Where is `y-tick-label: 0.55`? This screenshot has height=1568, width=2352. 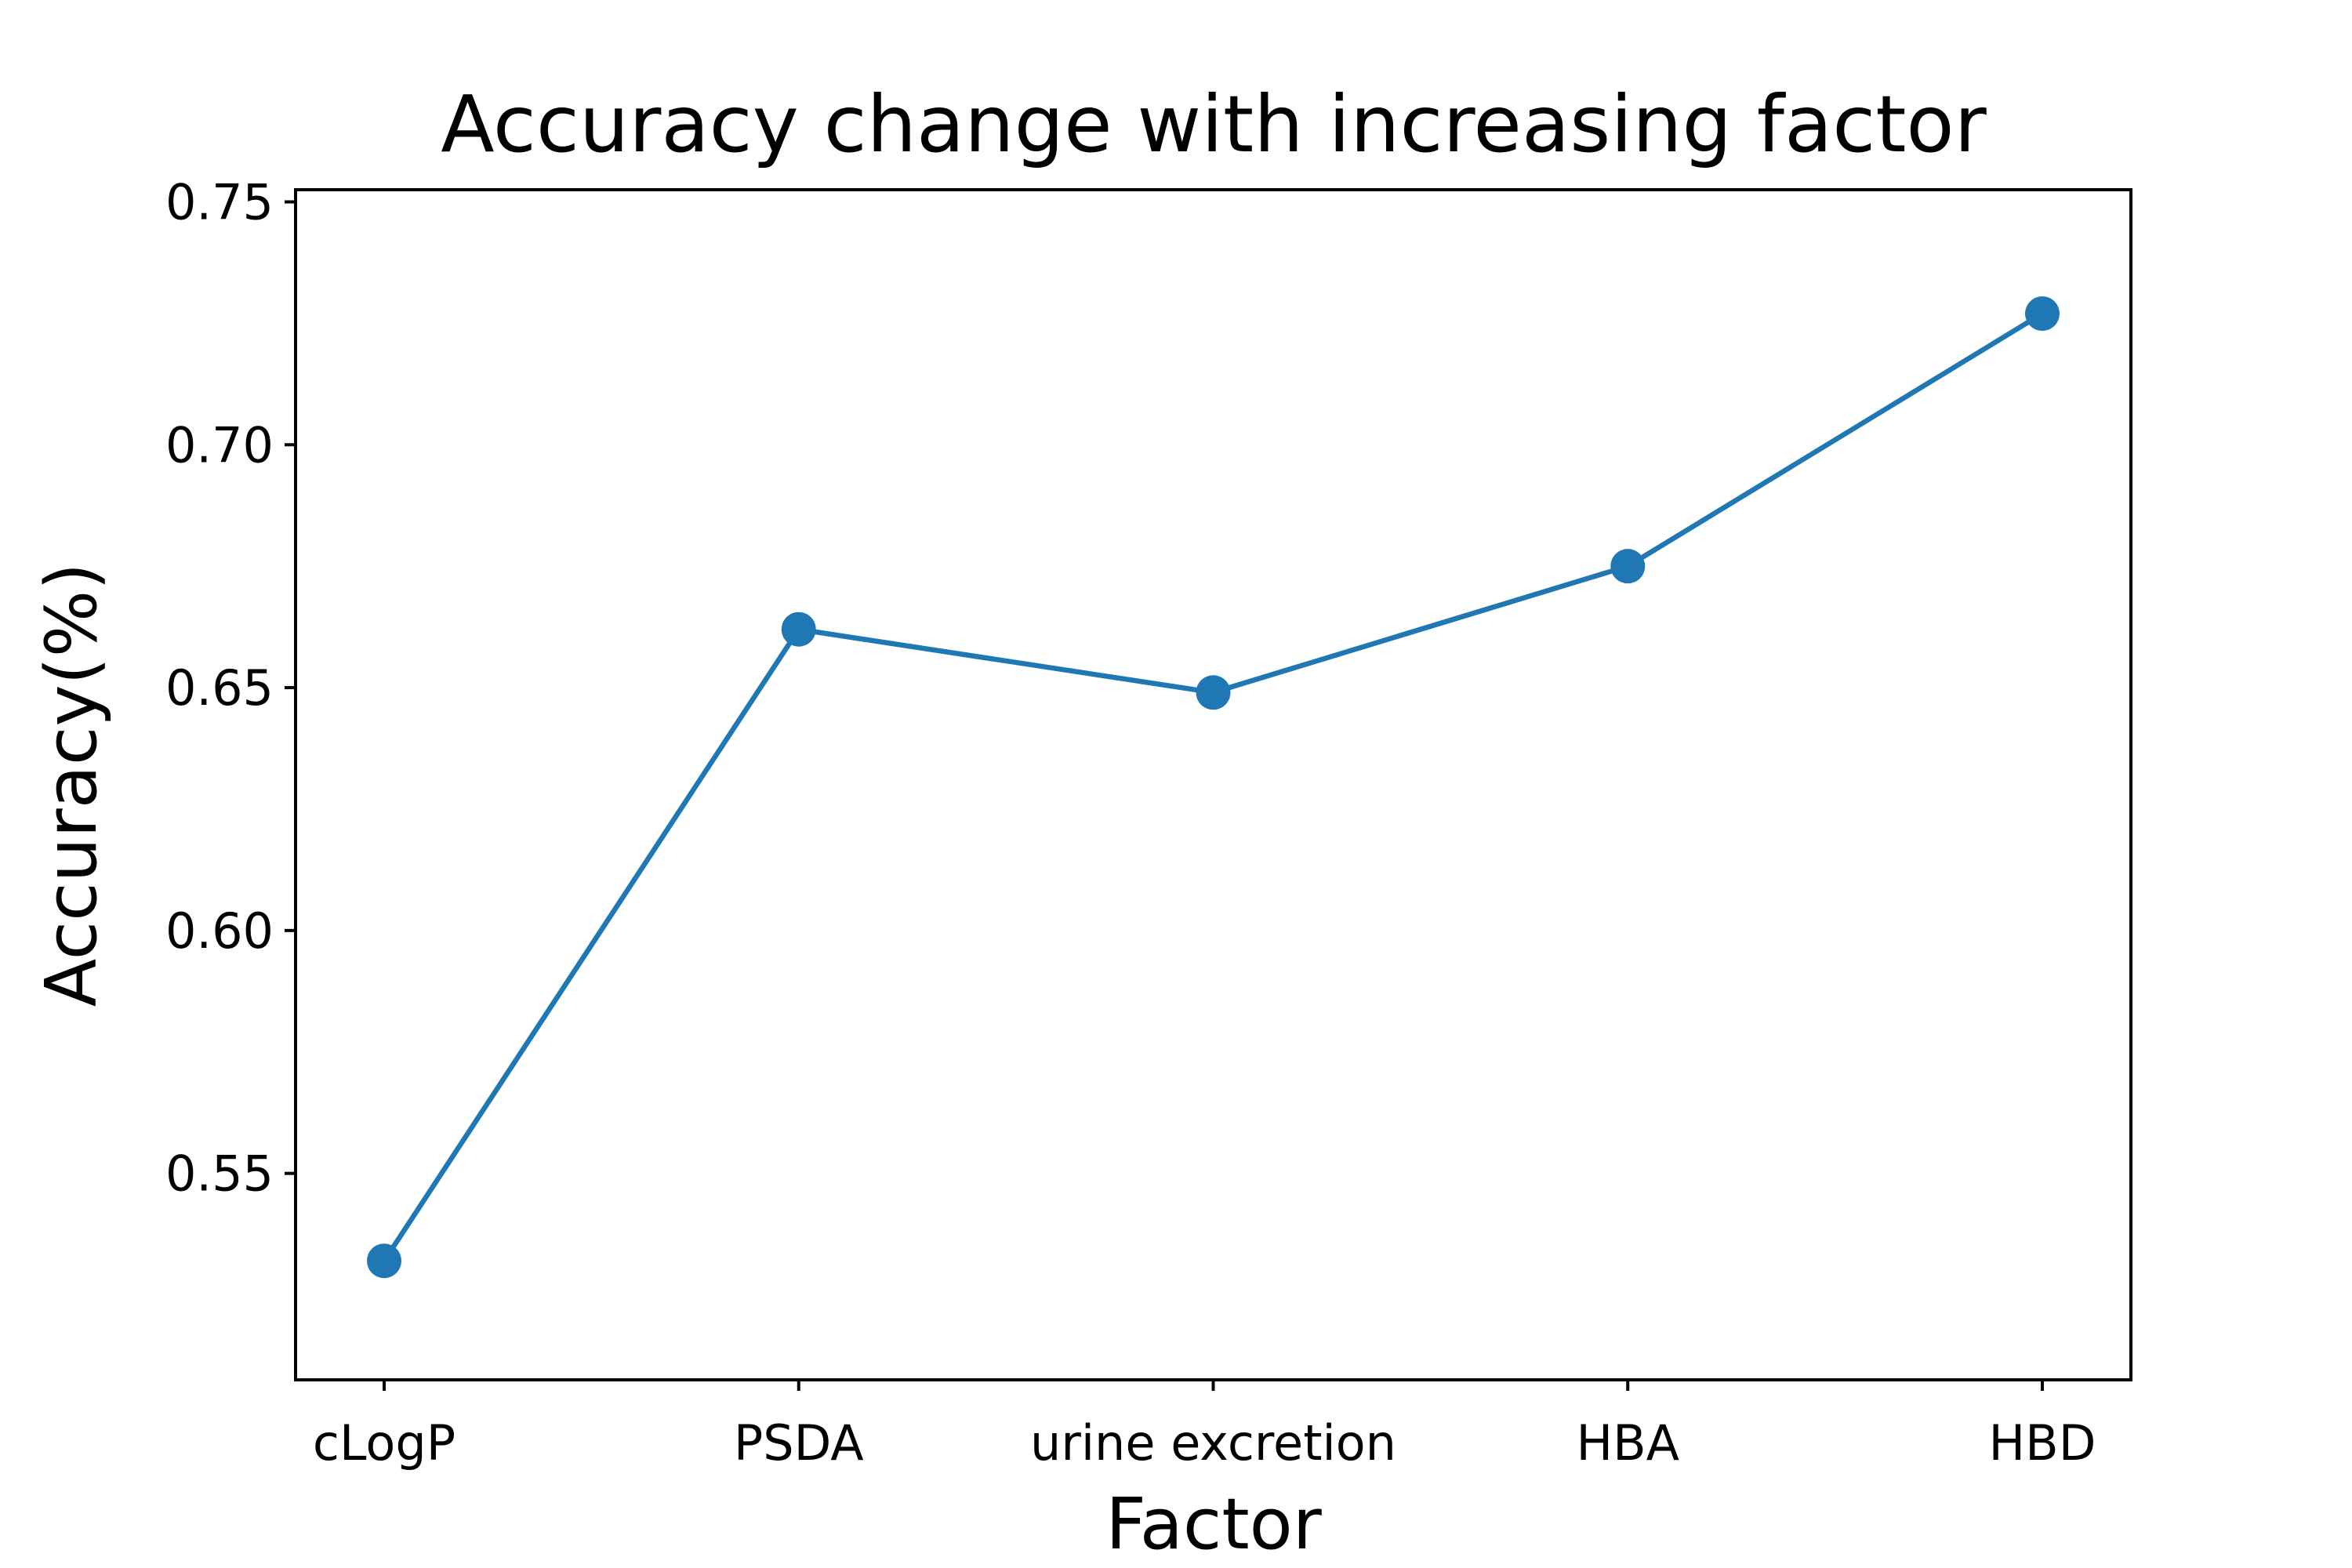 y-tick-label: 0.55 is located at coordinates (219, 1174).